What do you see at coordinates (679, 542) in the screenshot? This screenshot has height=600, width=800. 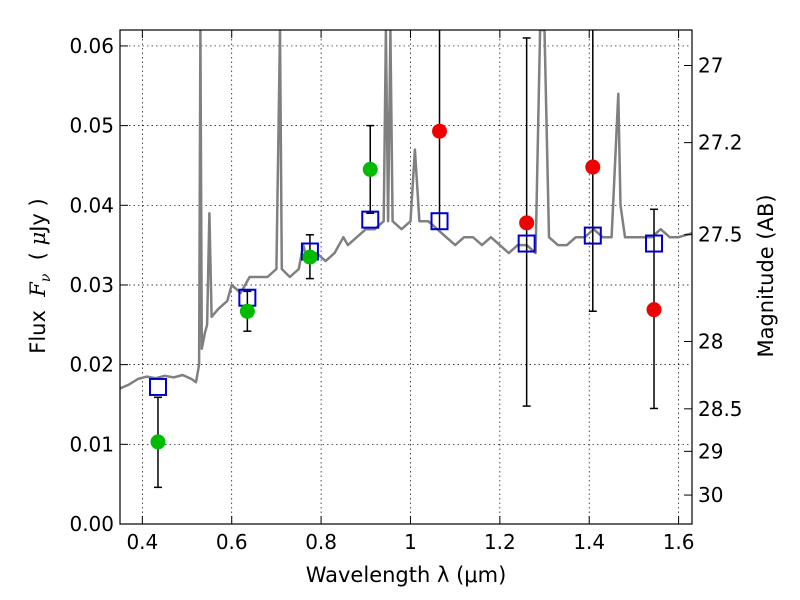 I see `x-tick-label: 1.6` at bounding box center [679, 542].